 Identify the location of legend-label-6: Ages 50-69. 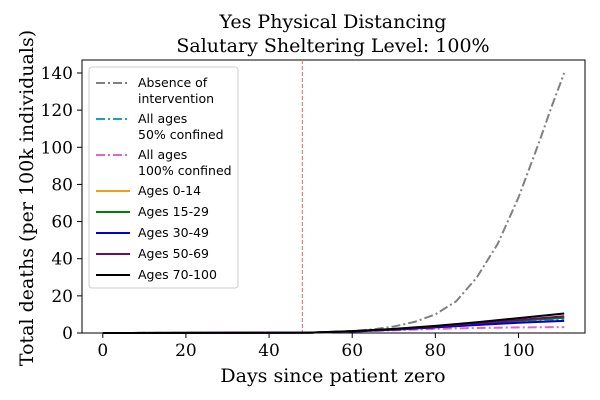
(173, 253).